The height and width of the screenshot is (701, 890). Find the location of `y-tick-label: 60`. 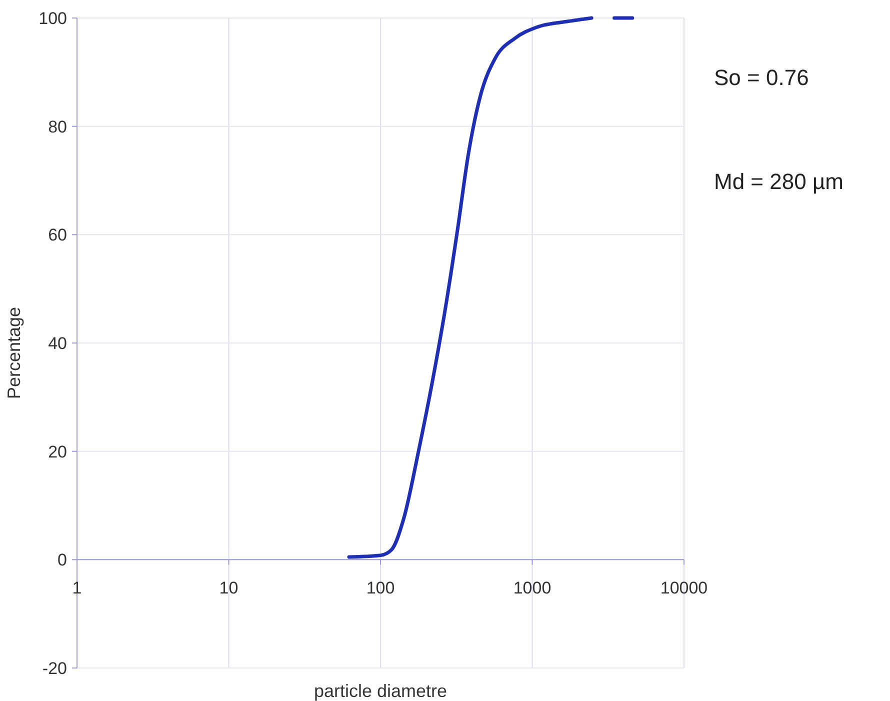

y-tick-label: 60 is located at coordinates (57, 235).